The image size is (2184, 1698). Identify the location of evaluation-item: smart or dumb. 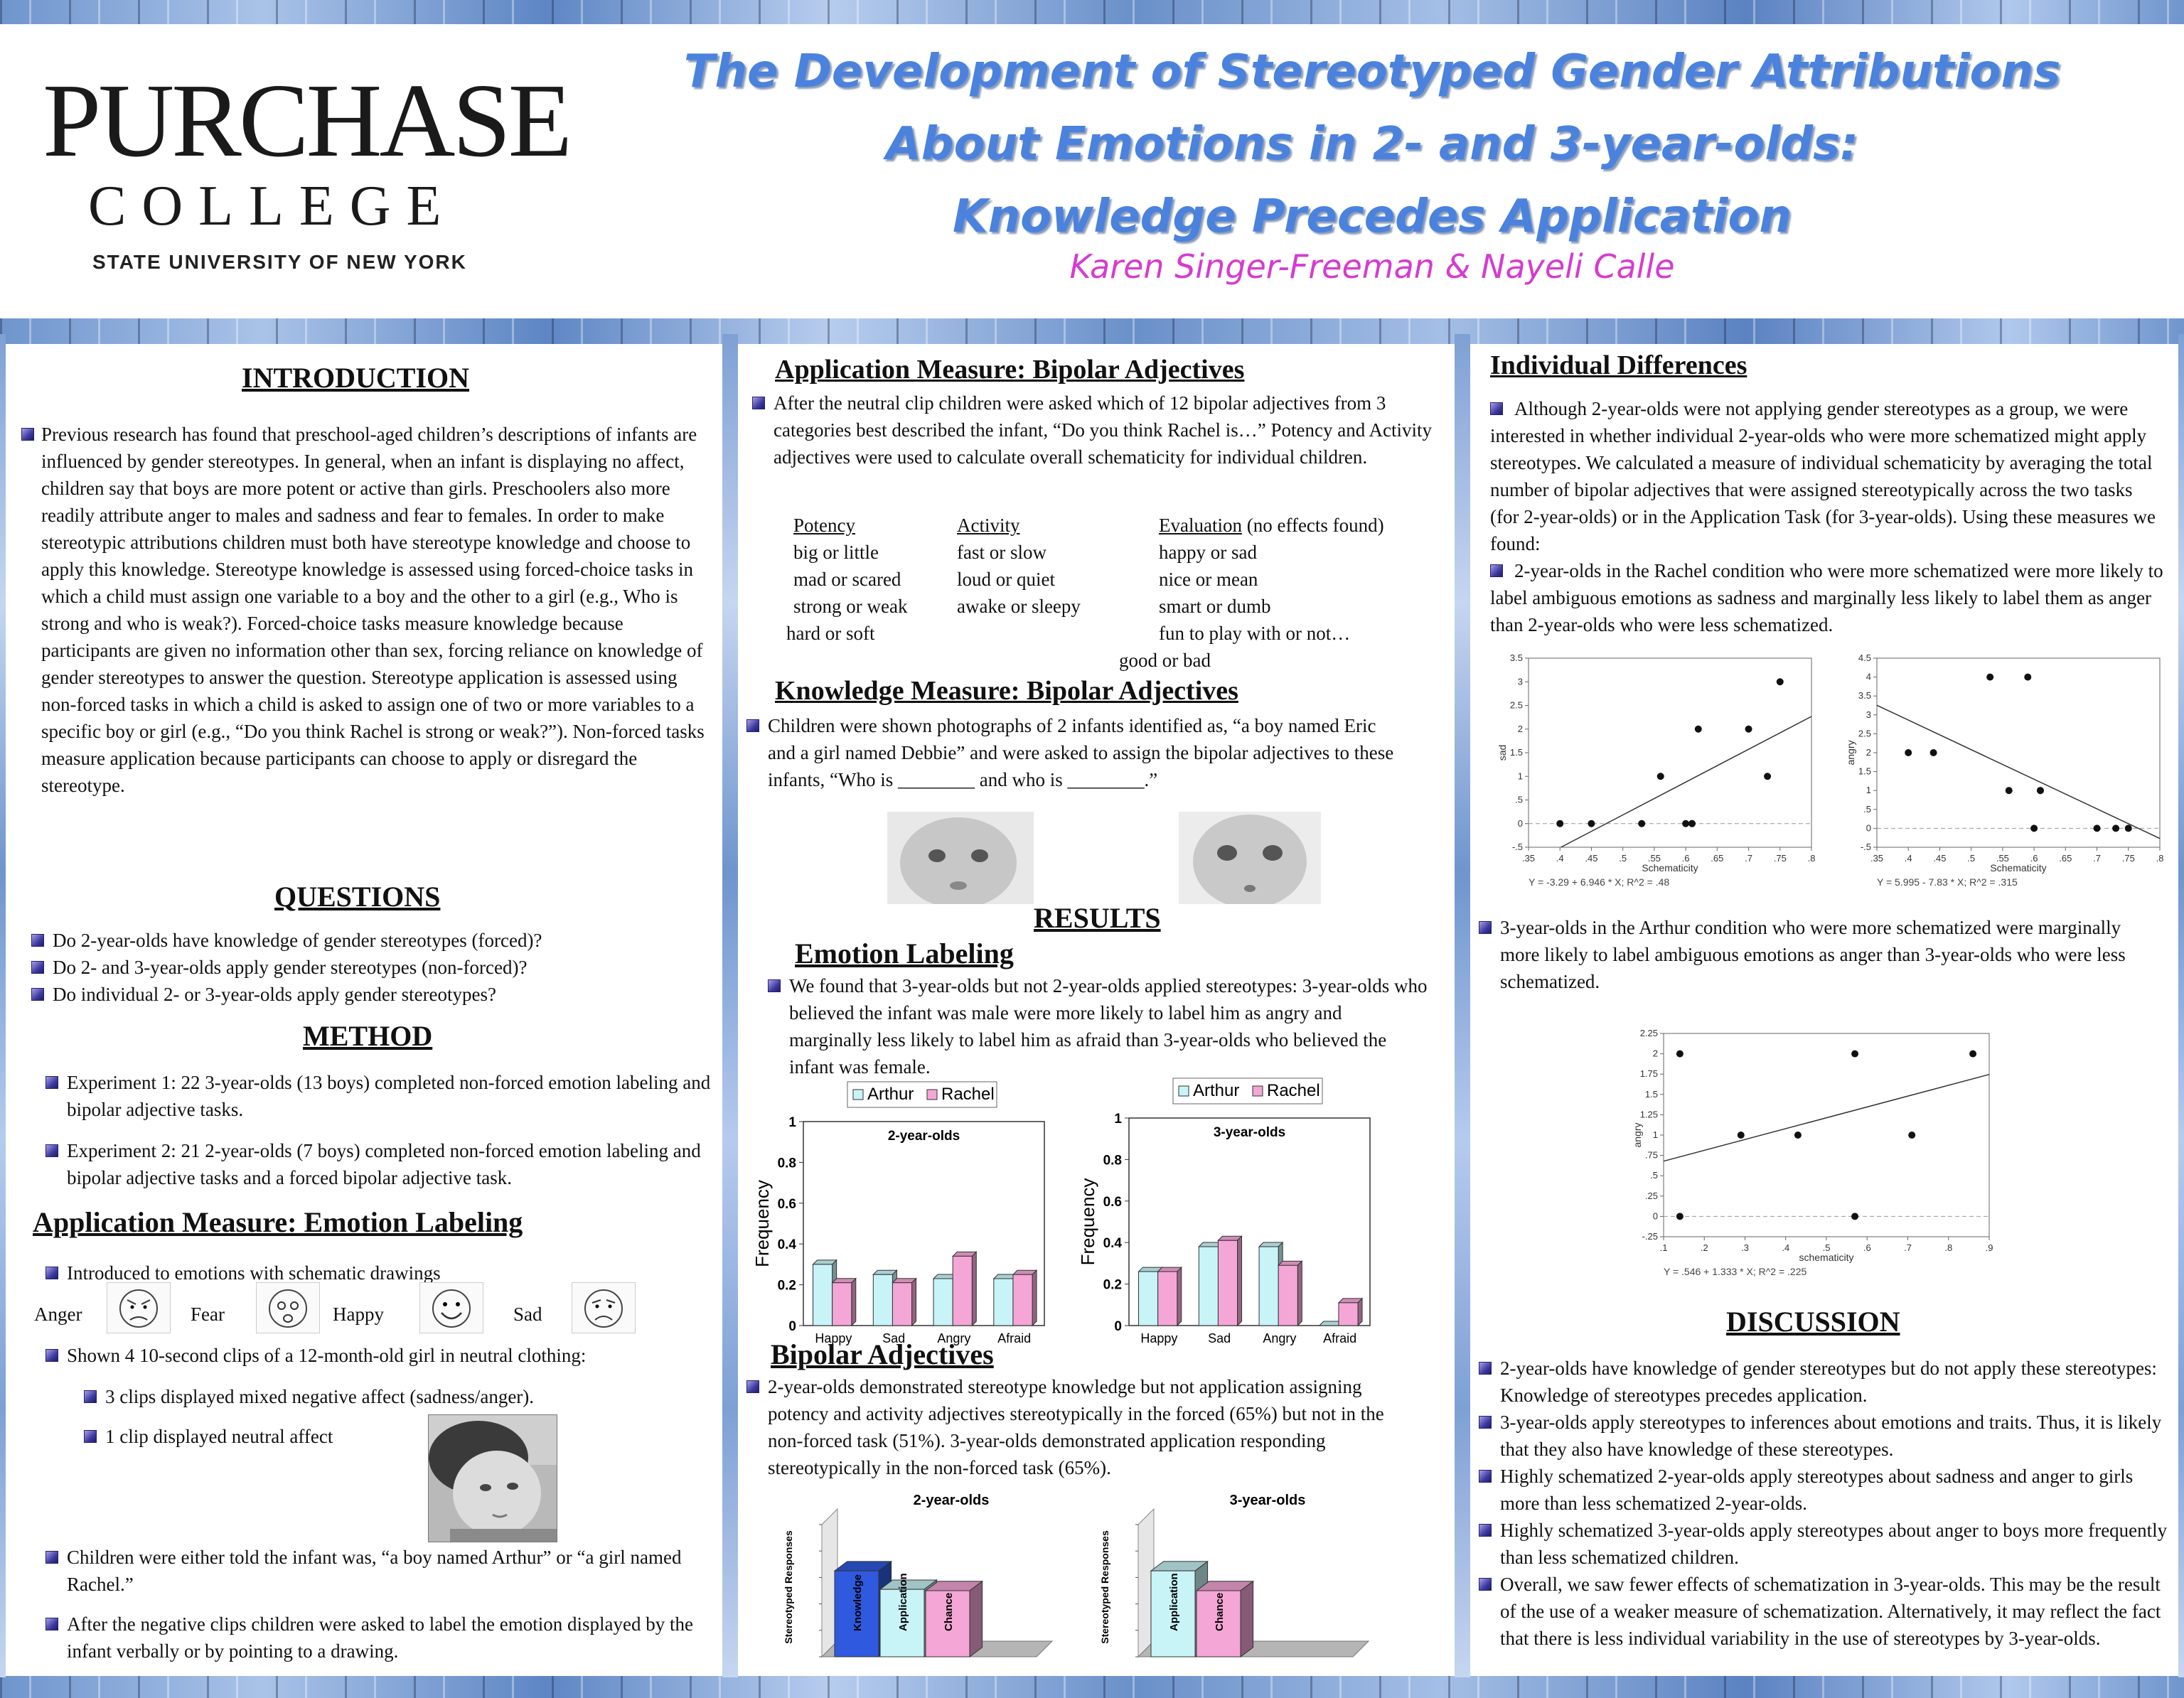
(1215, 606).